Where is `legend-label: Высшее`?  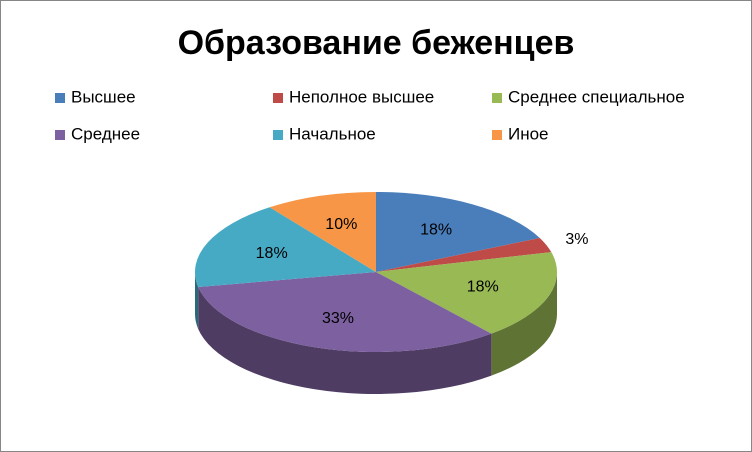 legend-label: Высшее is located at coordinates (103, 96).